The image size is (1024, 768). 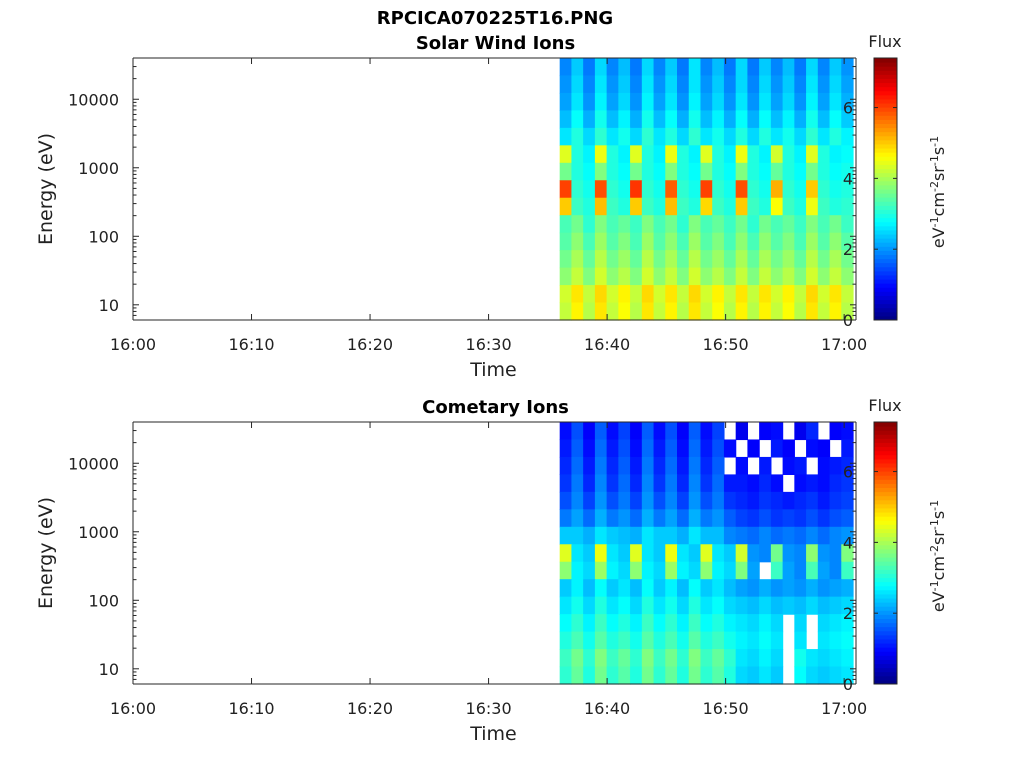 I want to click on y-axis-label: Energy (eV), so click(x=46, y=189).